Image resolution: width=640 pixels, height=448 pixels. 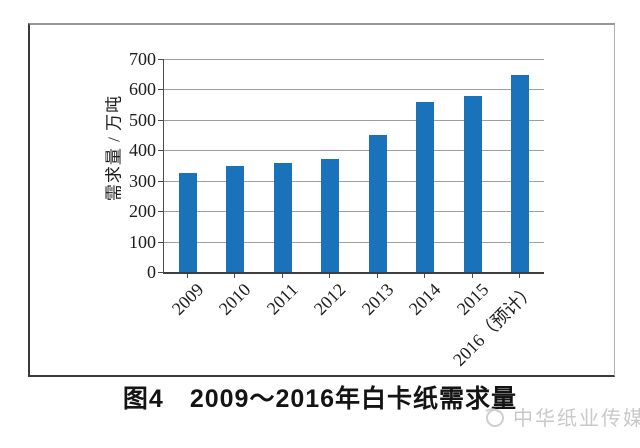 I want to click on figure-caption: 图4 2009～2016年白卡纸需求量, so click(x=320, y=399).